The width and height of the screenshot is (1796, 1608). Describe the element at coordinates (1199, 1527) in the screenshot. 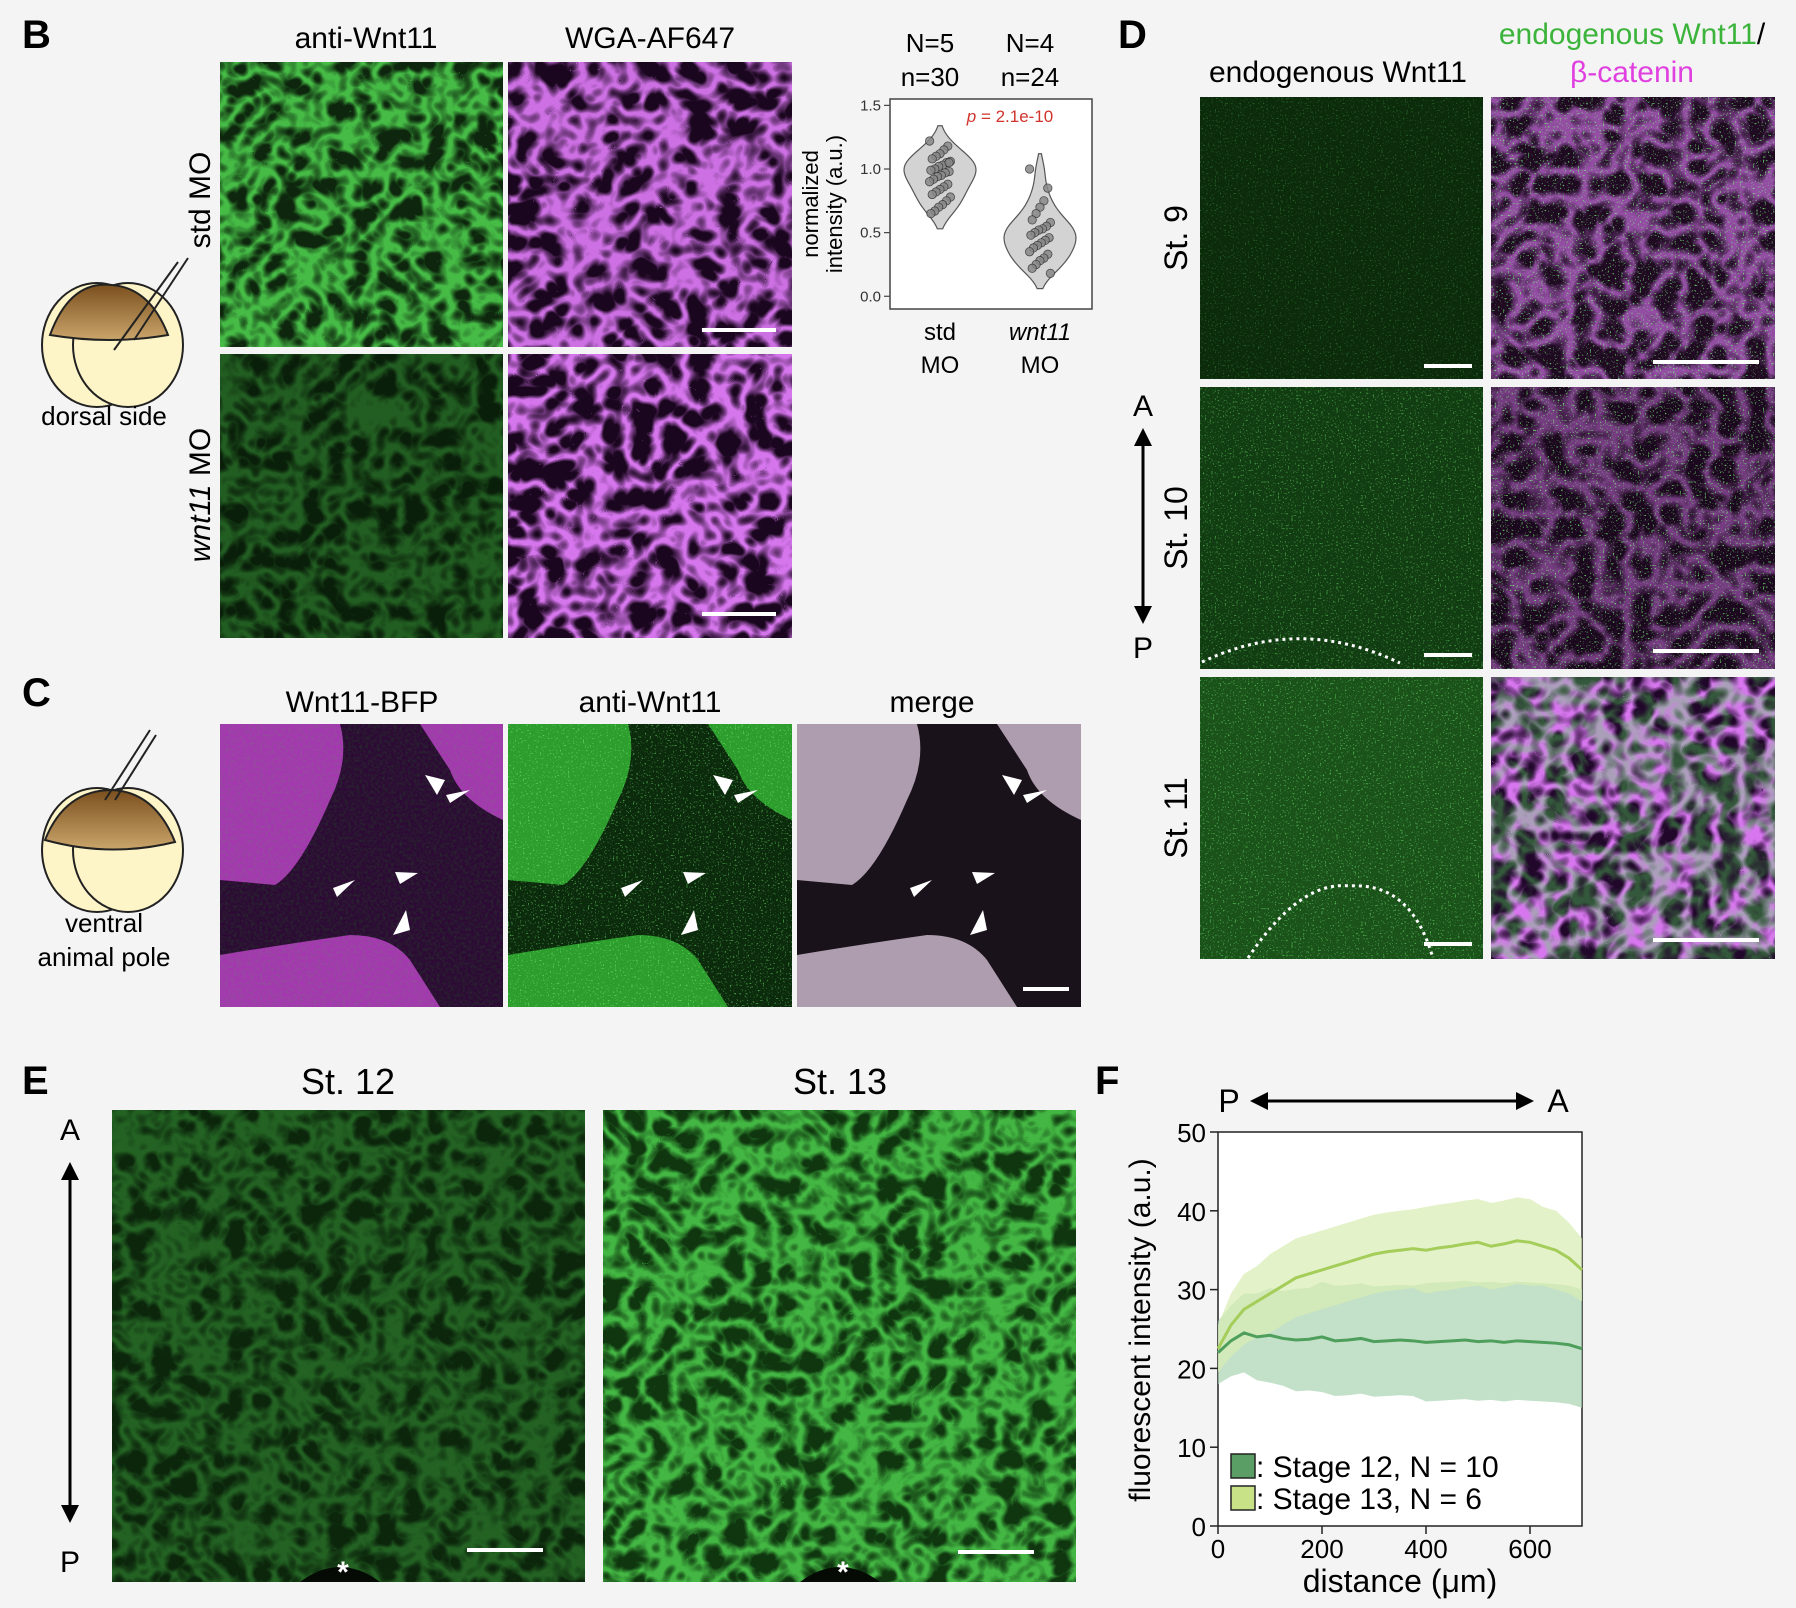

I see `y-tick-label: 0` at that location.